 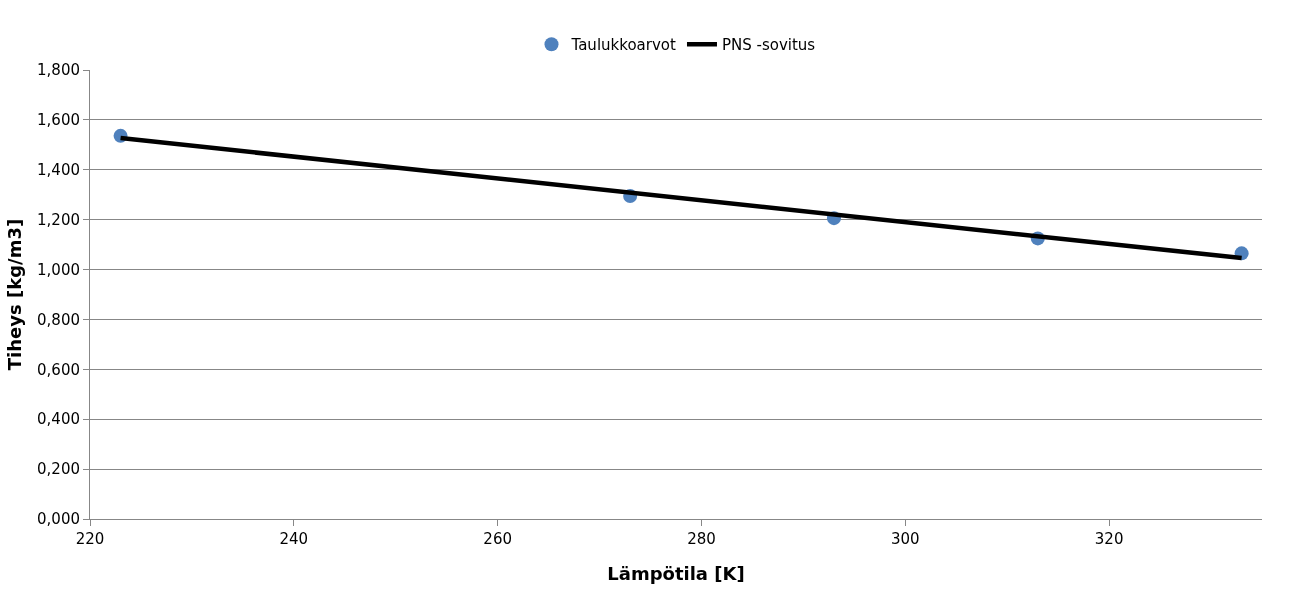 I want to click on x-tick-label: 220, so click(x=90, y=539).